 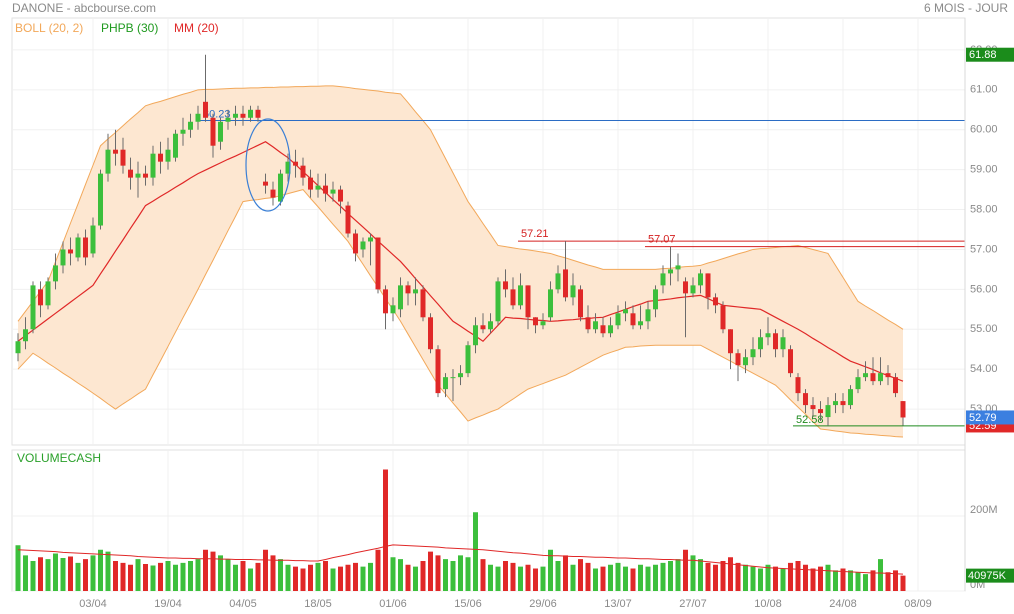 I want to click on x-tick-label: 13/07, so click(x=618, y=604).